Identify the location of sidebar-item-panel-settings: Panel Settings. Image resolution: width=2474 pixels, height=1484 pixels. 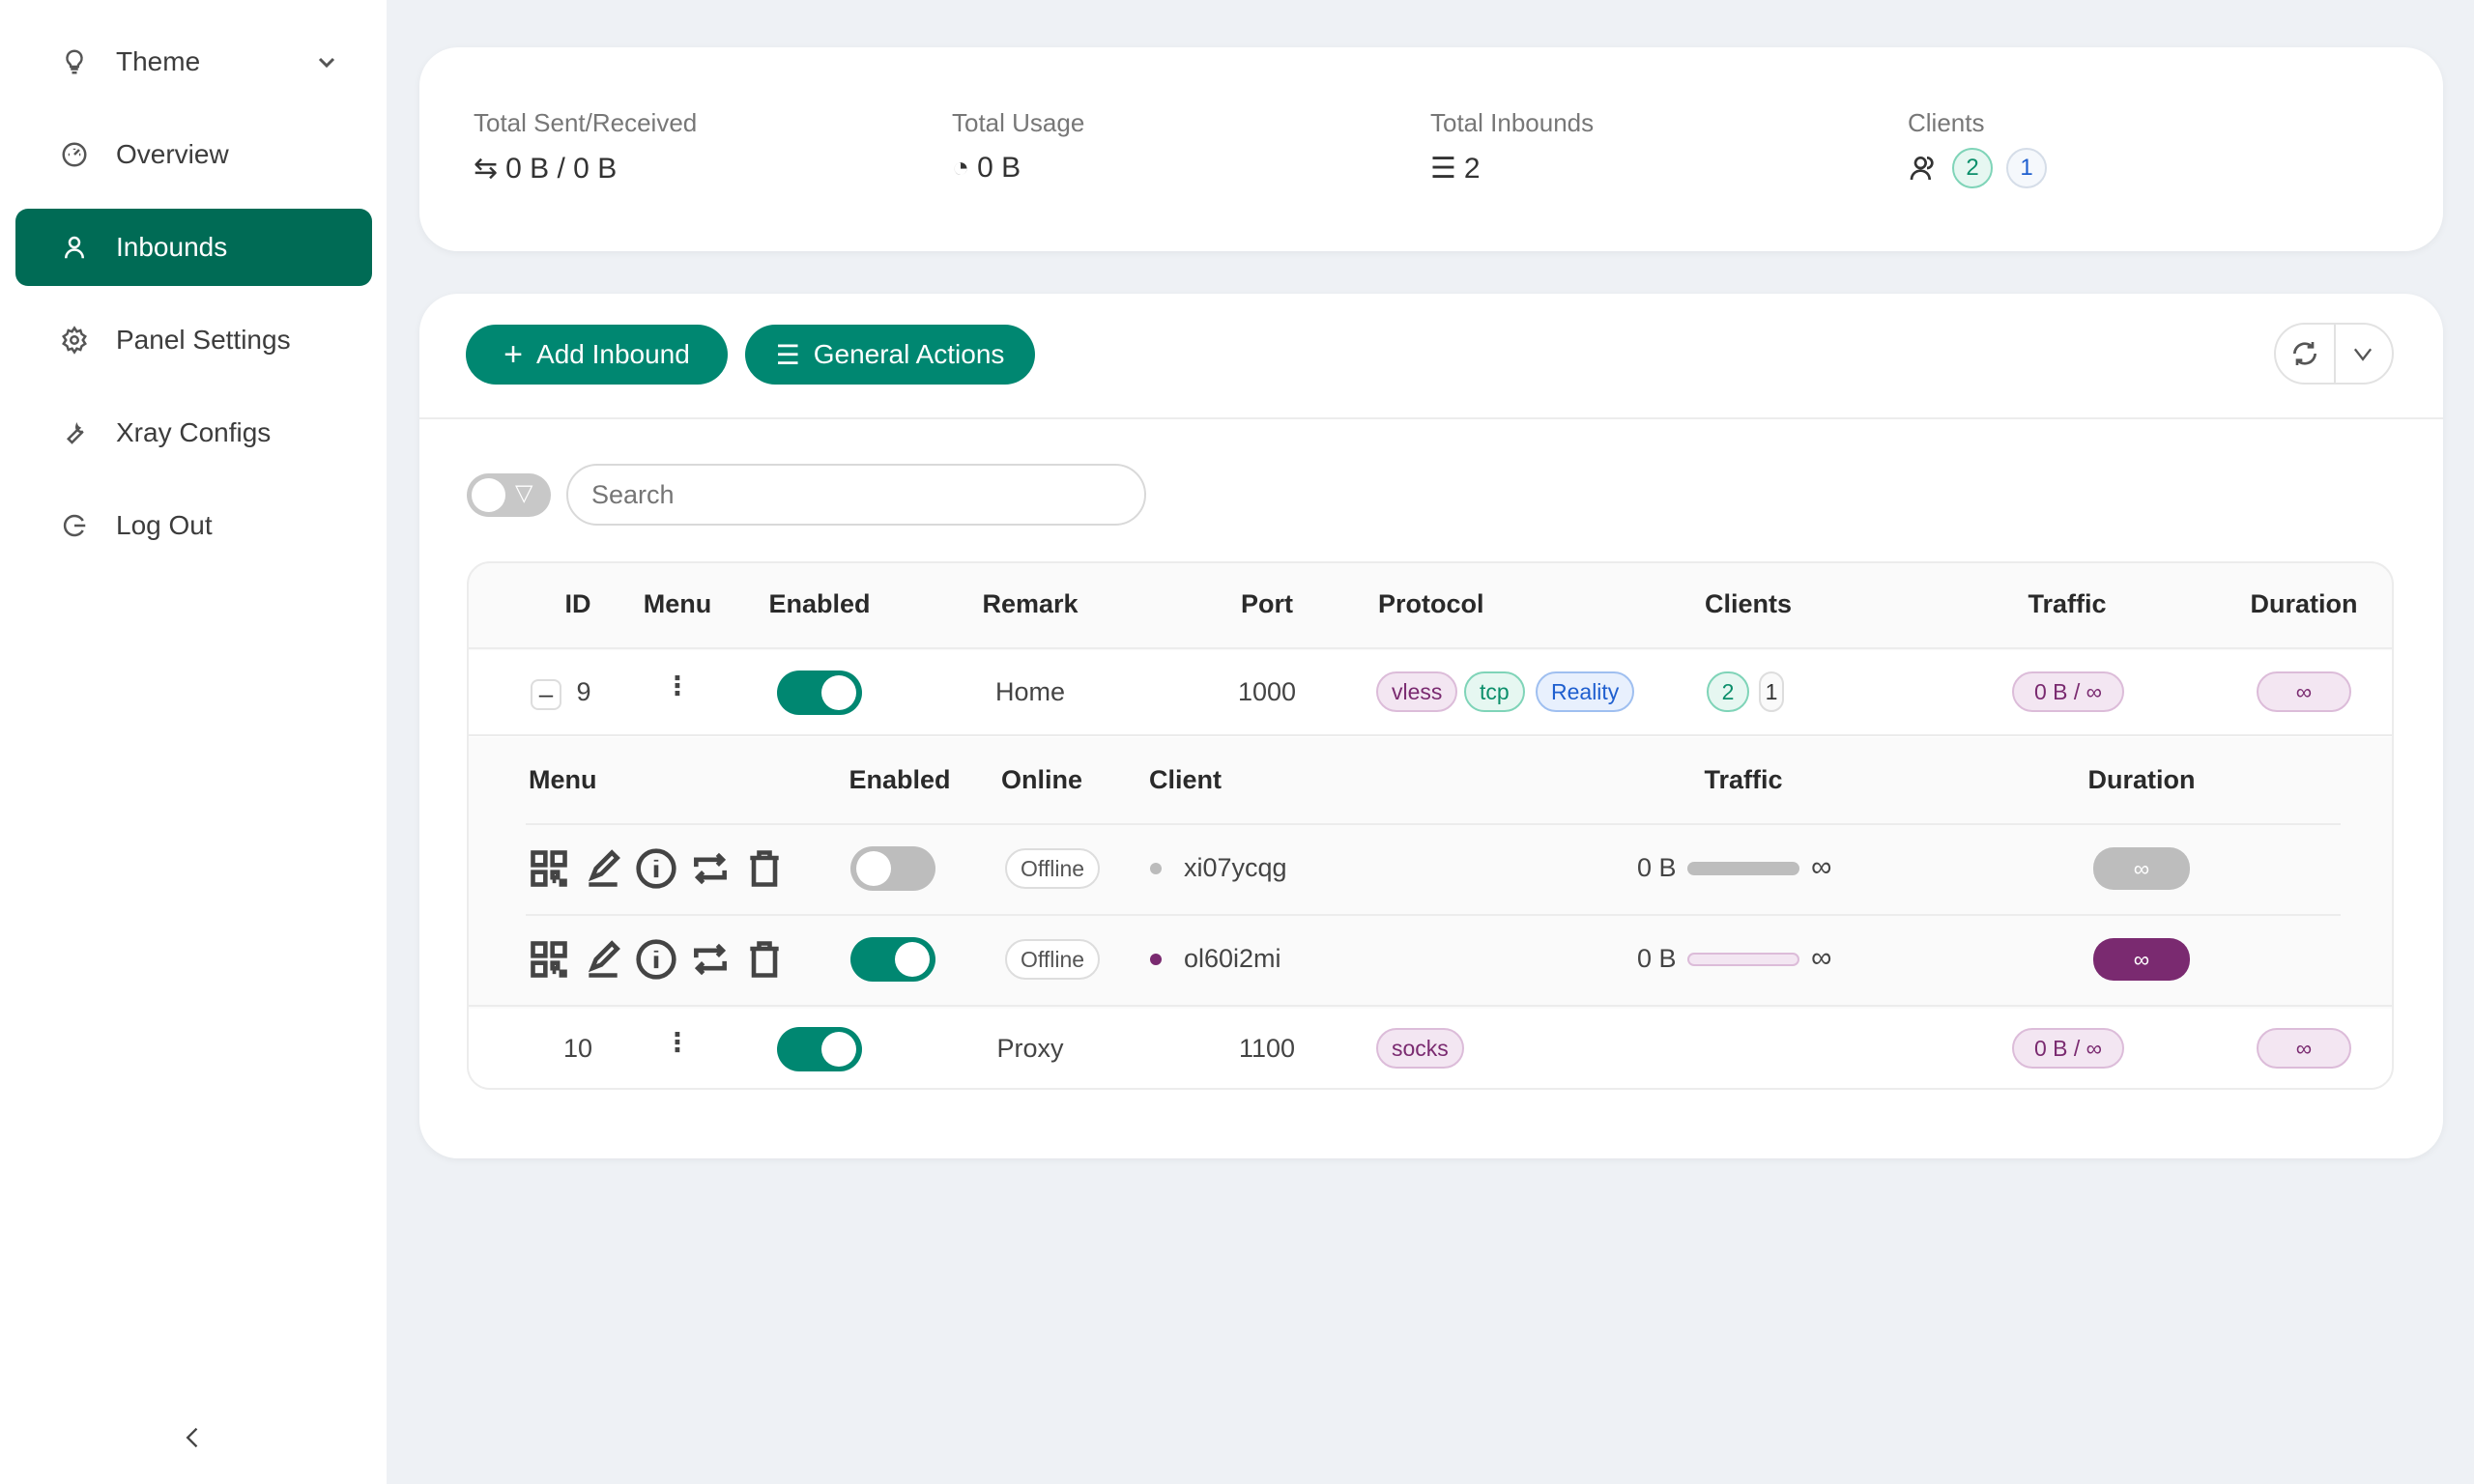
(193, 340).